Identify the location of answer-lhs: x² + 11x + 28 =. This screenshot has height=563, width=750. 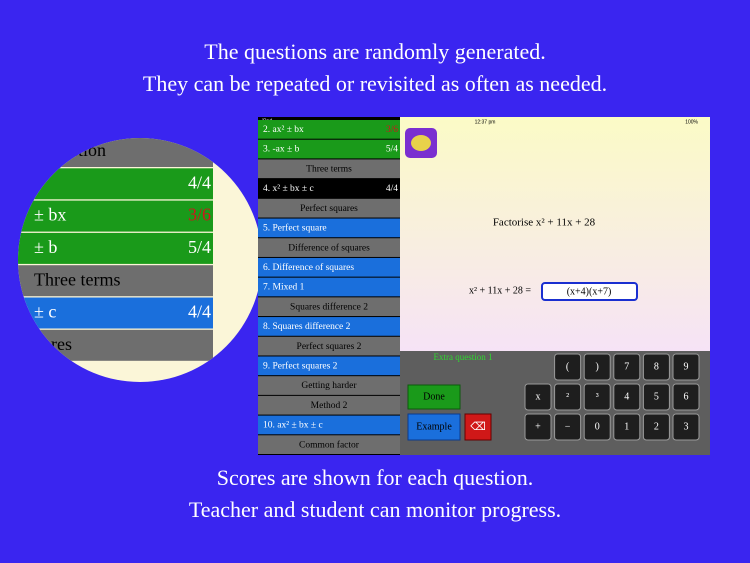
(500, 290).